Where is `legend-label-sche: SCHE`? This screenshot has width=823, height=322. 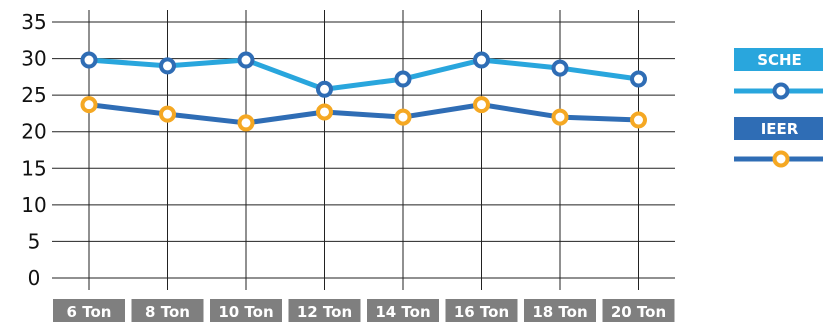
legend-label-sche: SCHE is located at coordinates (779, 60).